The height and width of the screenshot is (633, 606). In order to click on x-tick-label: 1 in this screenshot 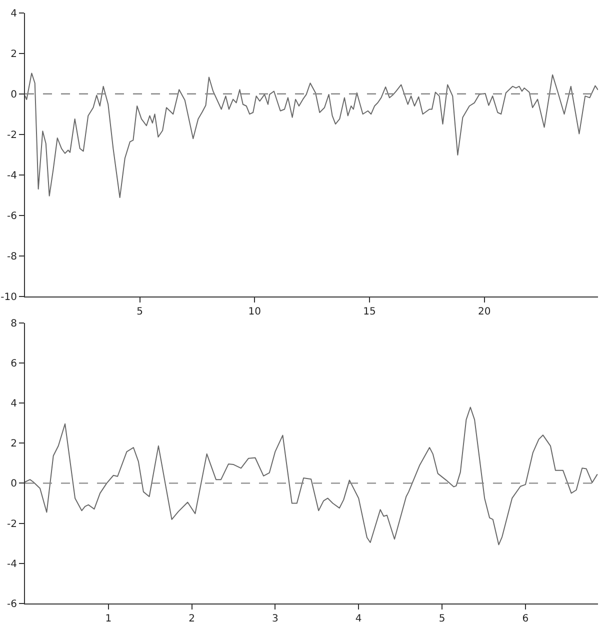, I will do `click(108, 618)`.